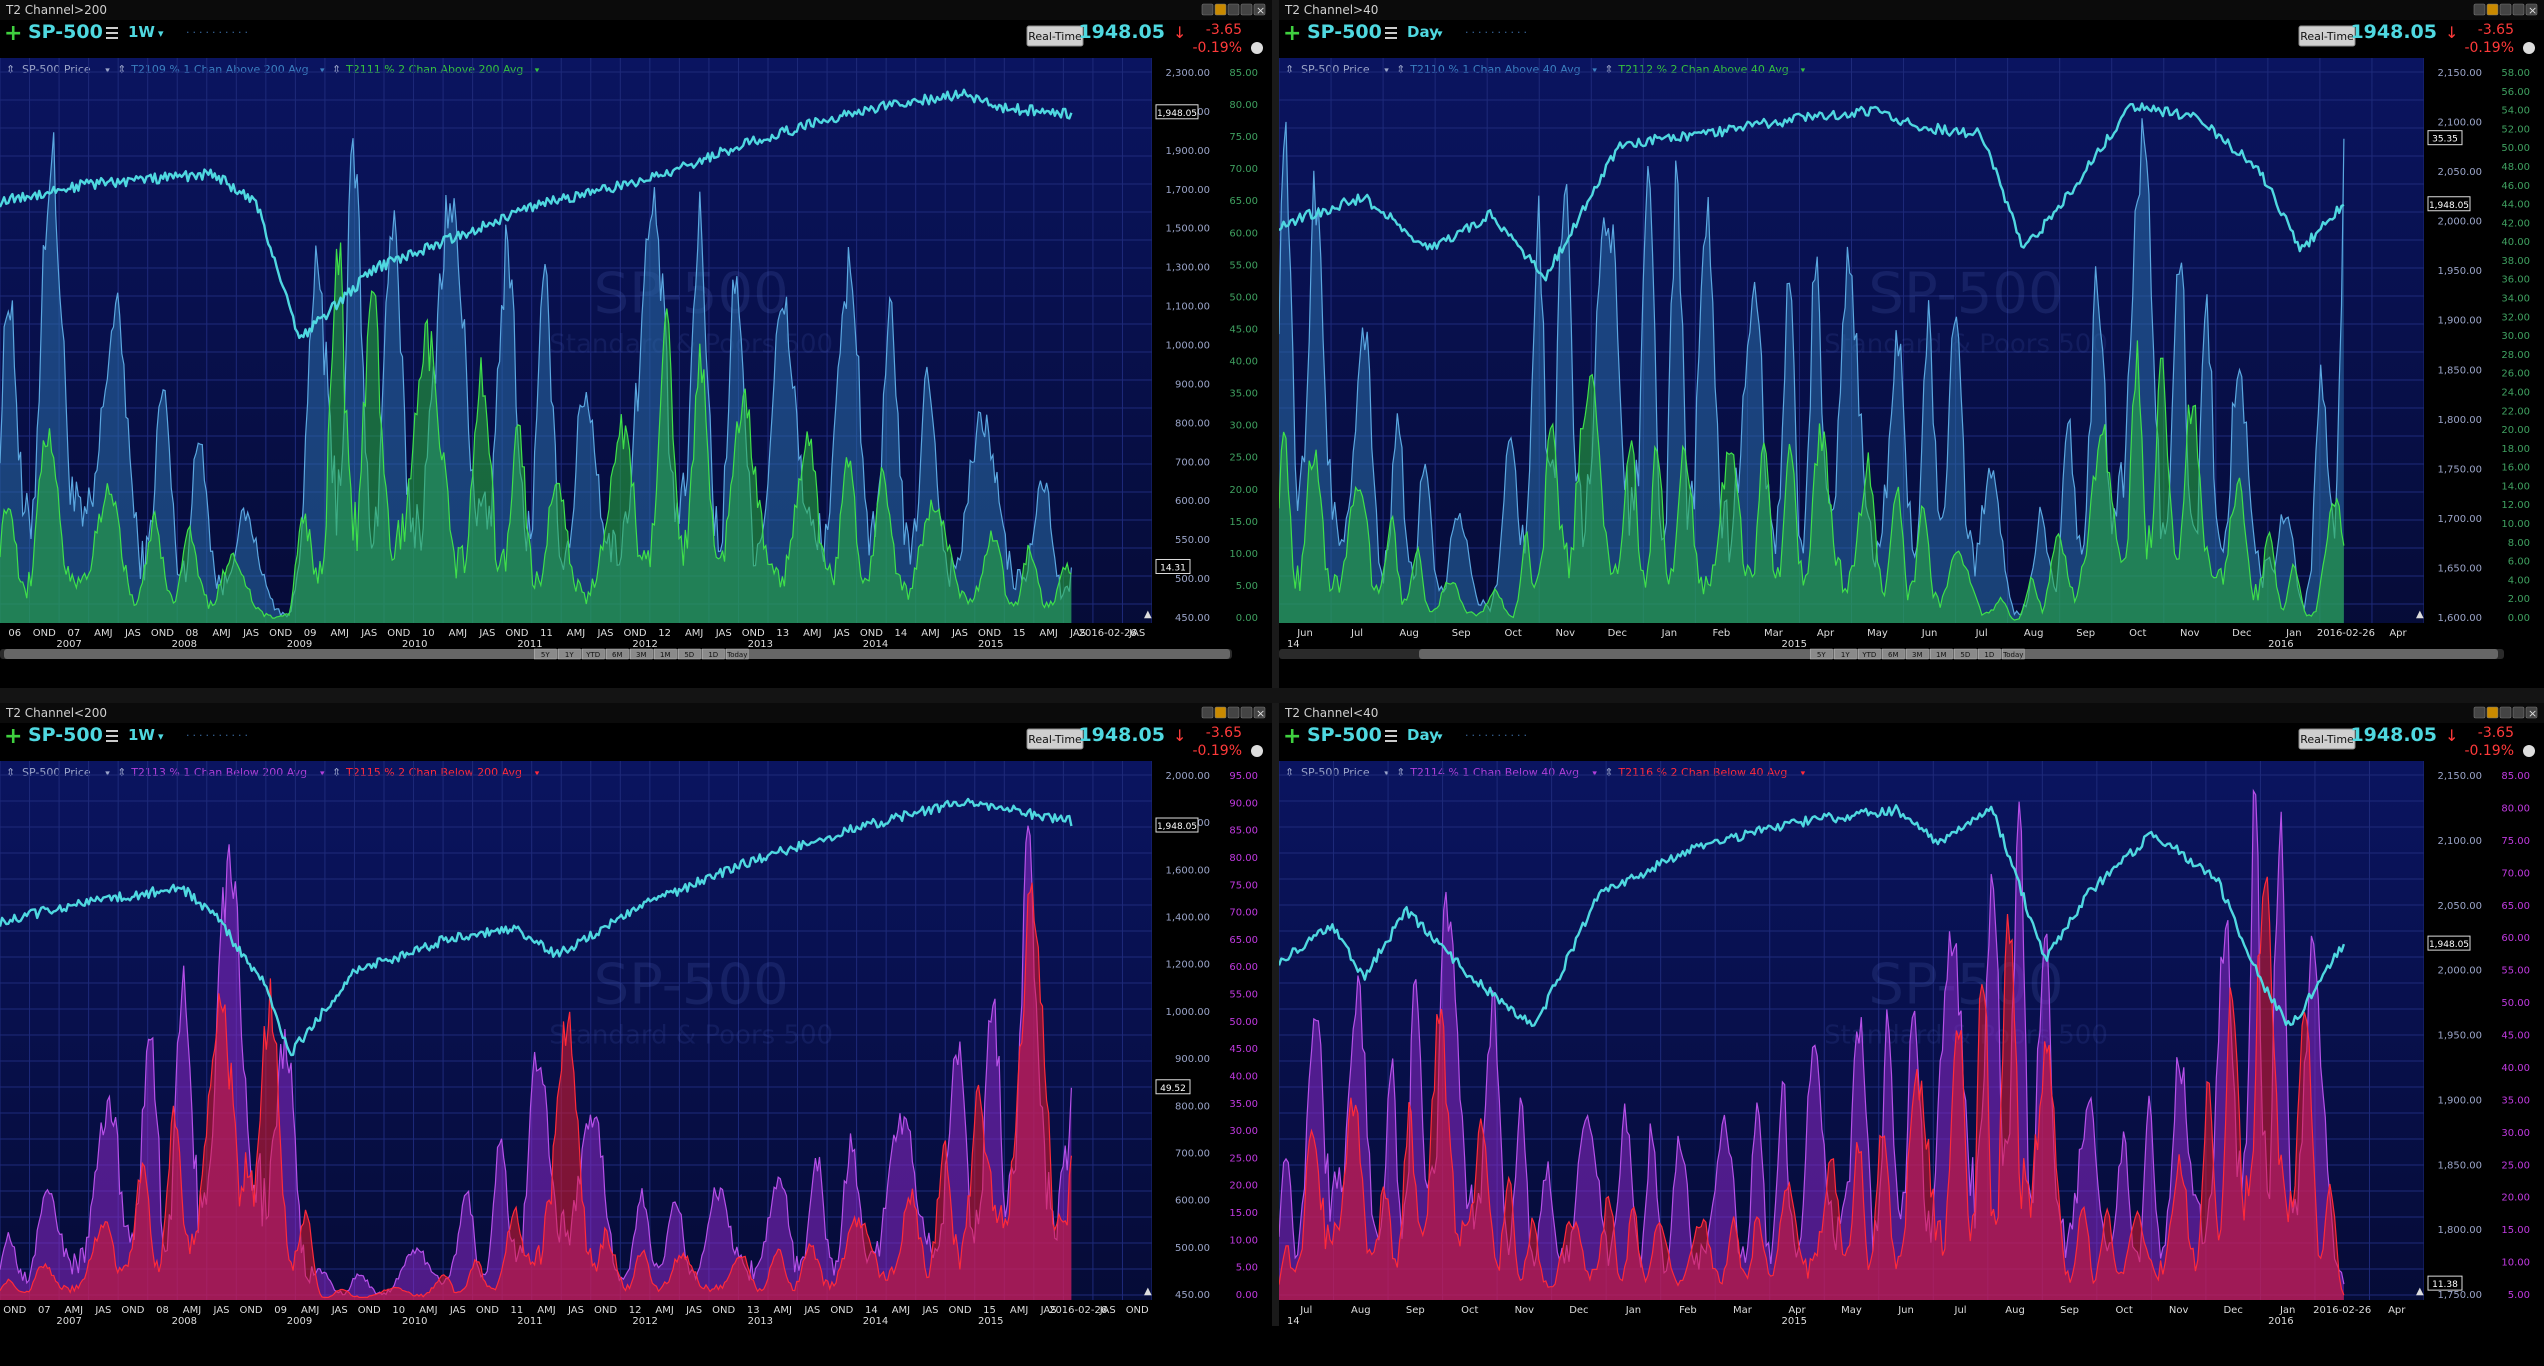 The image size is (2544, 1366). I want to click on zoom-button-label: YTD, so click(1868, 655).